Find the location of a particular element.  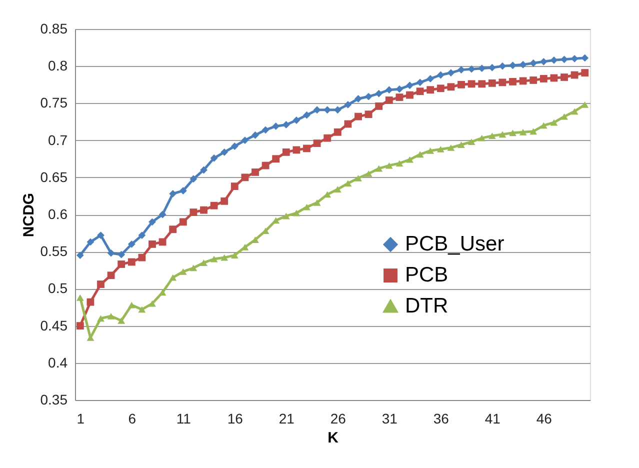

legend-label: DTR is located at coordinates (426, 306).